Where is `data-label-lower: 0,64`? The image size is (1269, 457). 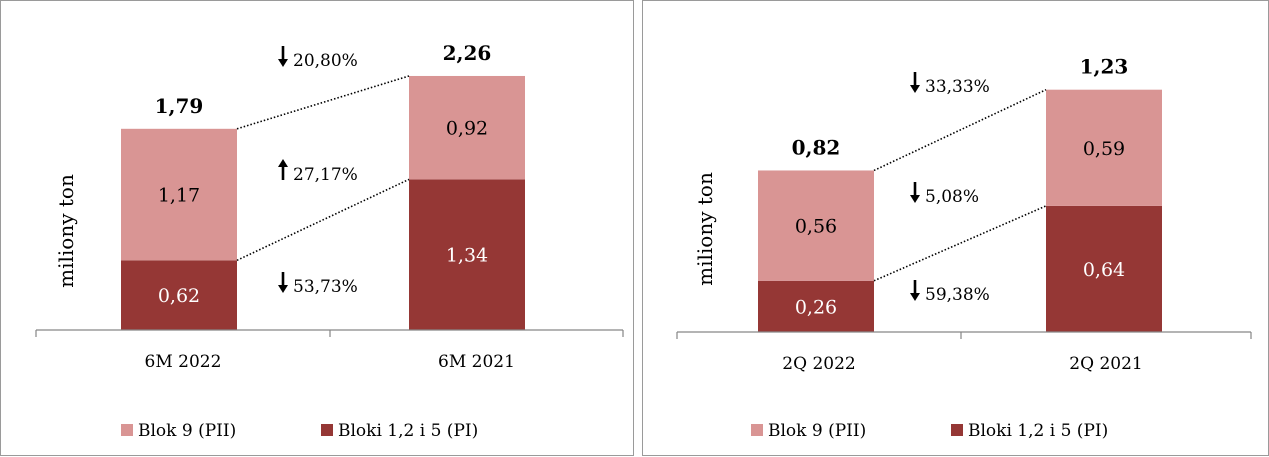
data-label-lower: 0,64 is located at coordinates (1104, 270).